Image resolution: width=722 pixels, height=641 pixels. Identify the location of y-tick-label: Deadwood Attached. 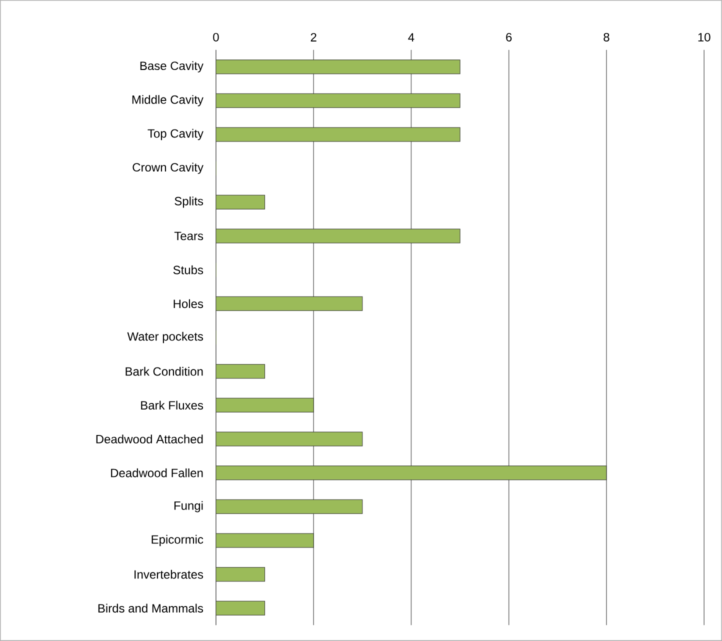
(149, 439).